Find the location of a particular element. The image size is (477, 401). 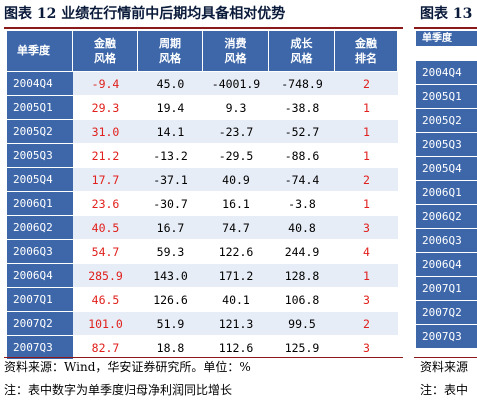

growth-value-cell: -3.8 is located at coordinates (302, 203).